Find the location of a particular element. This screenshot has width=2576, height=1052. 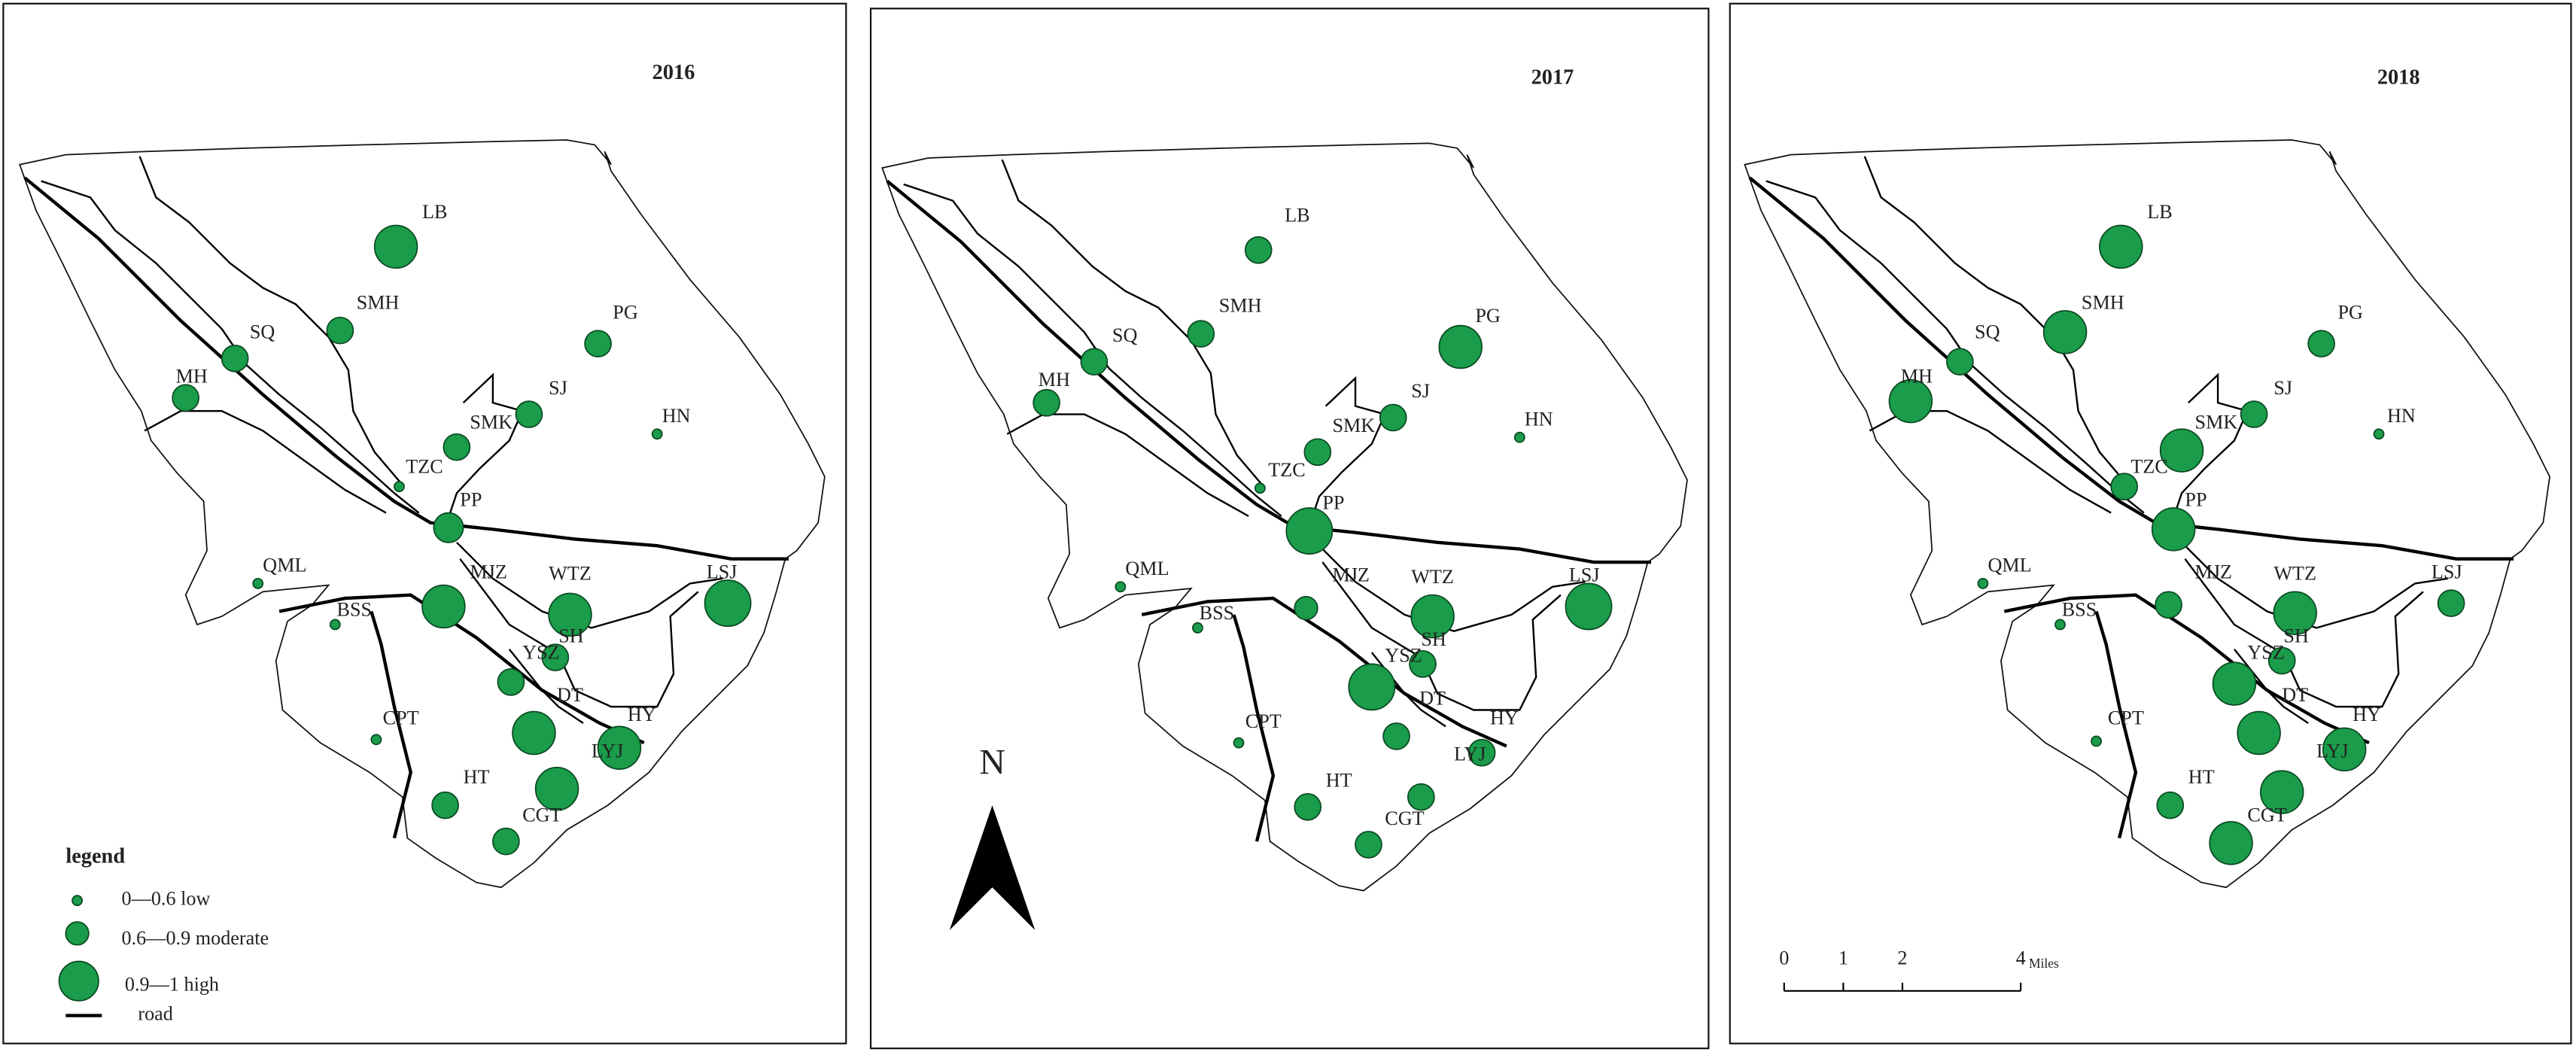

site-label: HY is located at coordinates (2366, 714).